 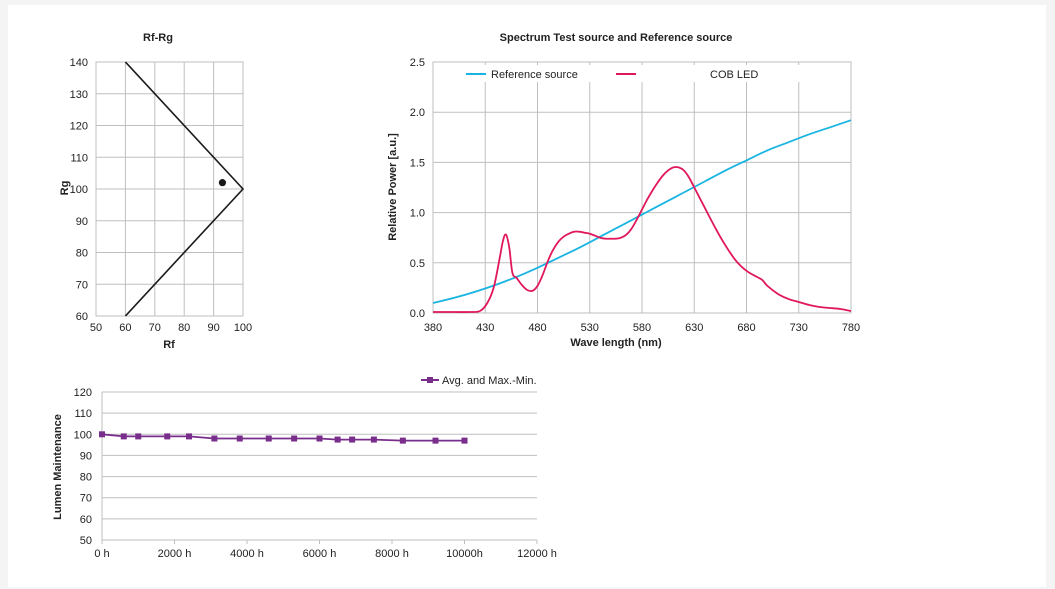 I want to click on rf-rg-y-ticks: 60 70 80 90 100 110 120 130 140, so click(x=79, y=190).